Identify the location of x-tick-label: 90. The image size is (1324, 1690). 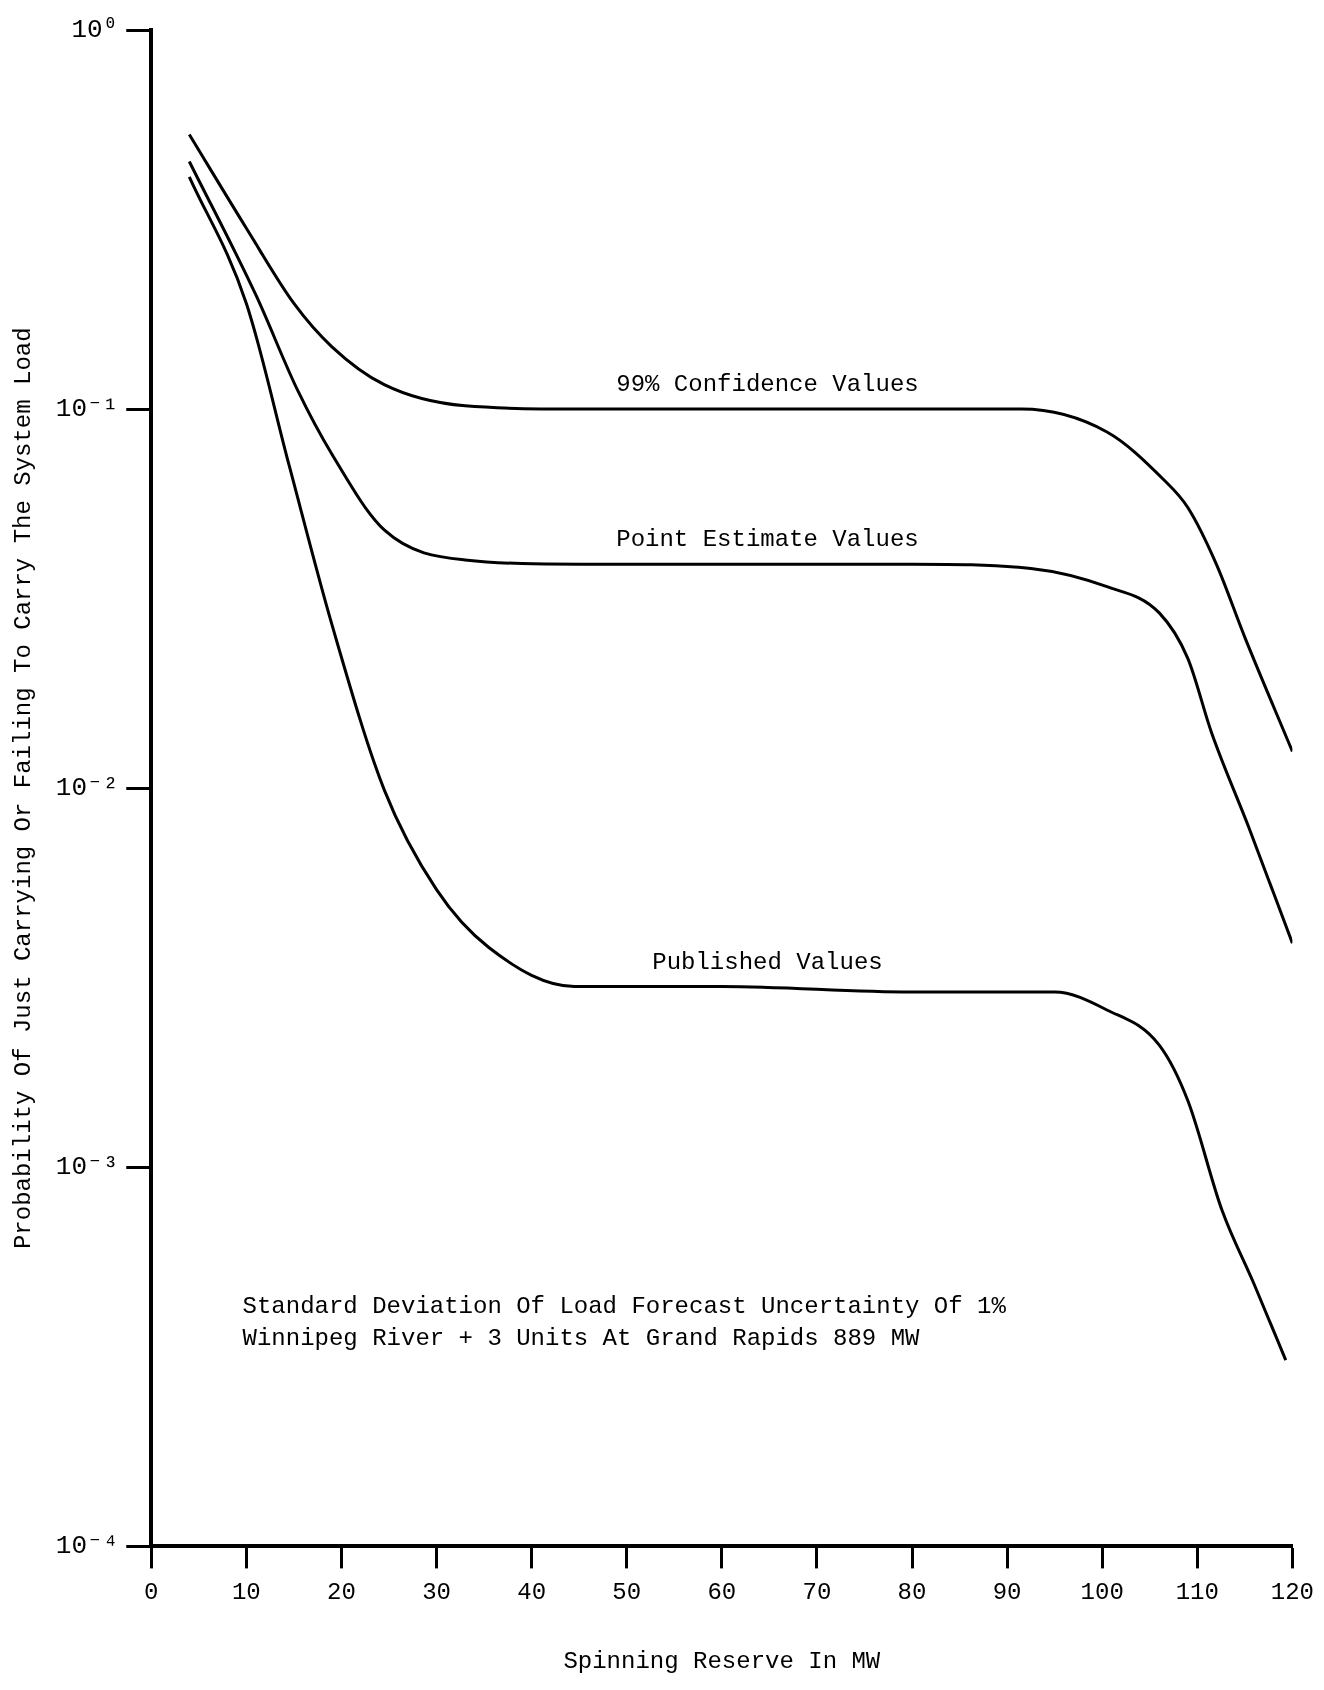
(1007, 1593).